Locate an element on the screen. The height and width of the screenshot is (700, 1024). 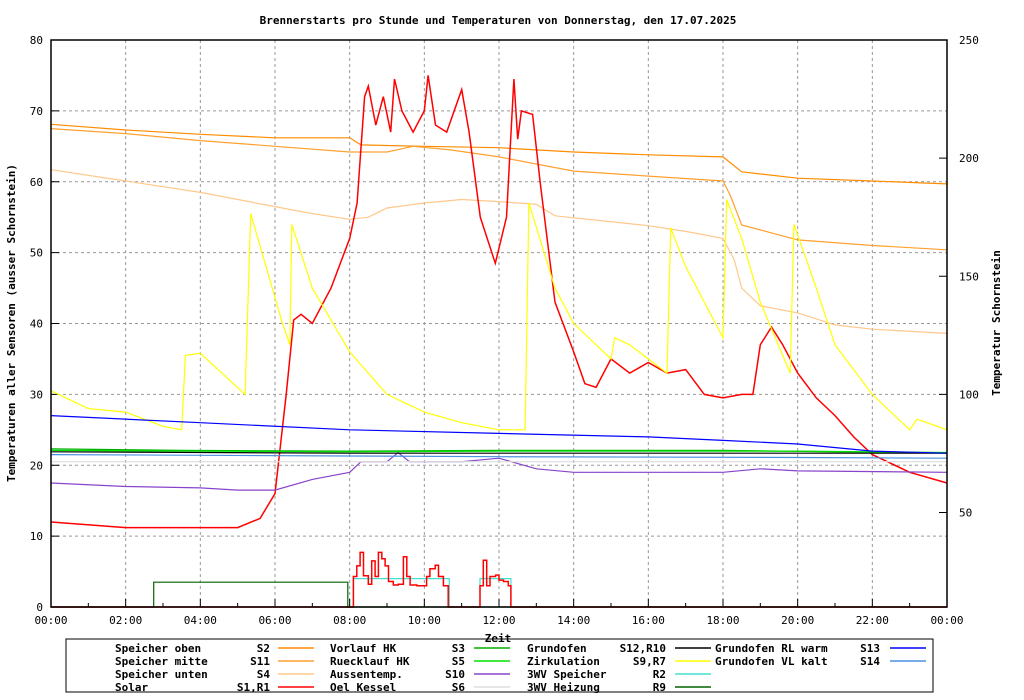
x-tick-label: 16:00 is located at coordinates (648, 620).